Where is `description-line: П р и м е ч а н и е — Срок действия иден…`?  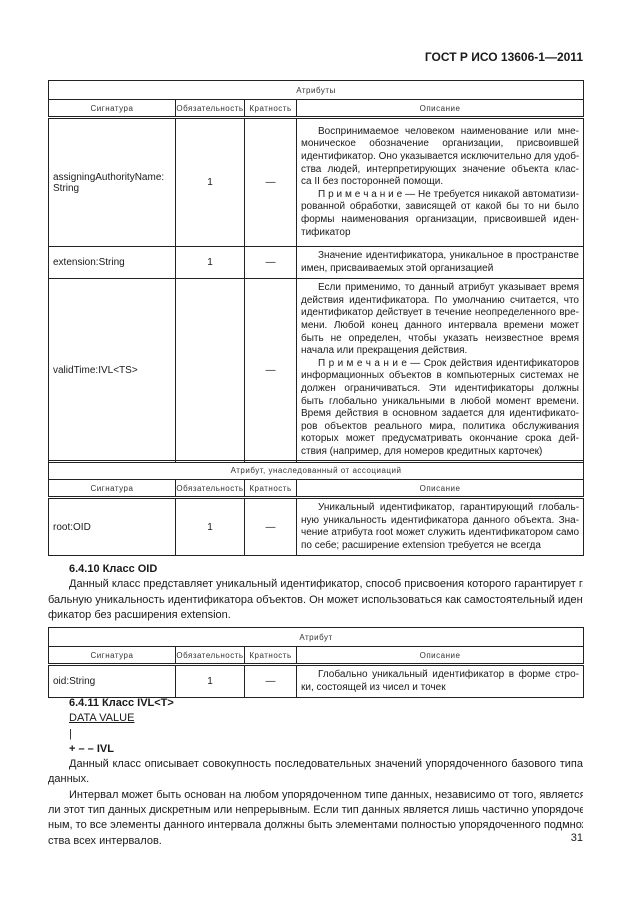
description-line: П р и м е ч а н и е — Срок действия иден… is located at coordinates (448, 363).